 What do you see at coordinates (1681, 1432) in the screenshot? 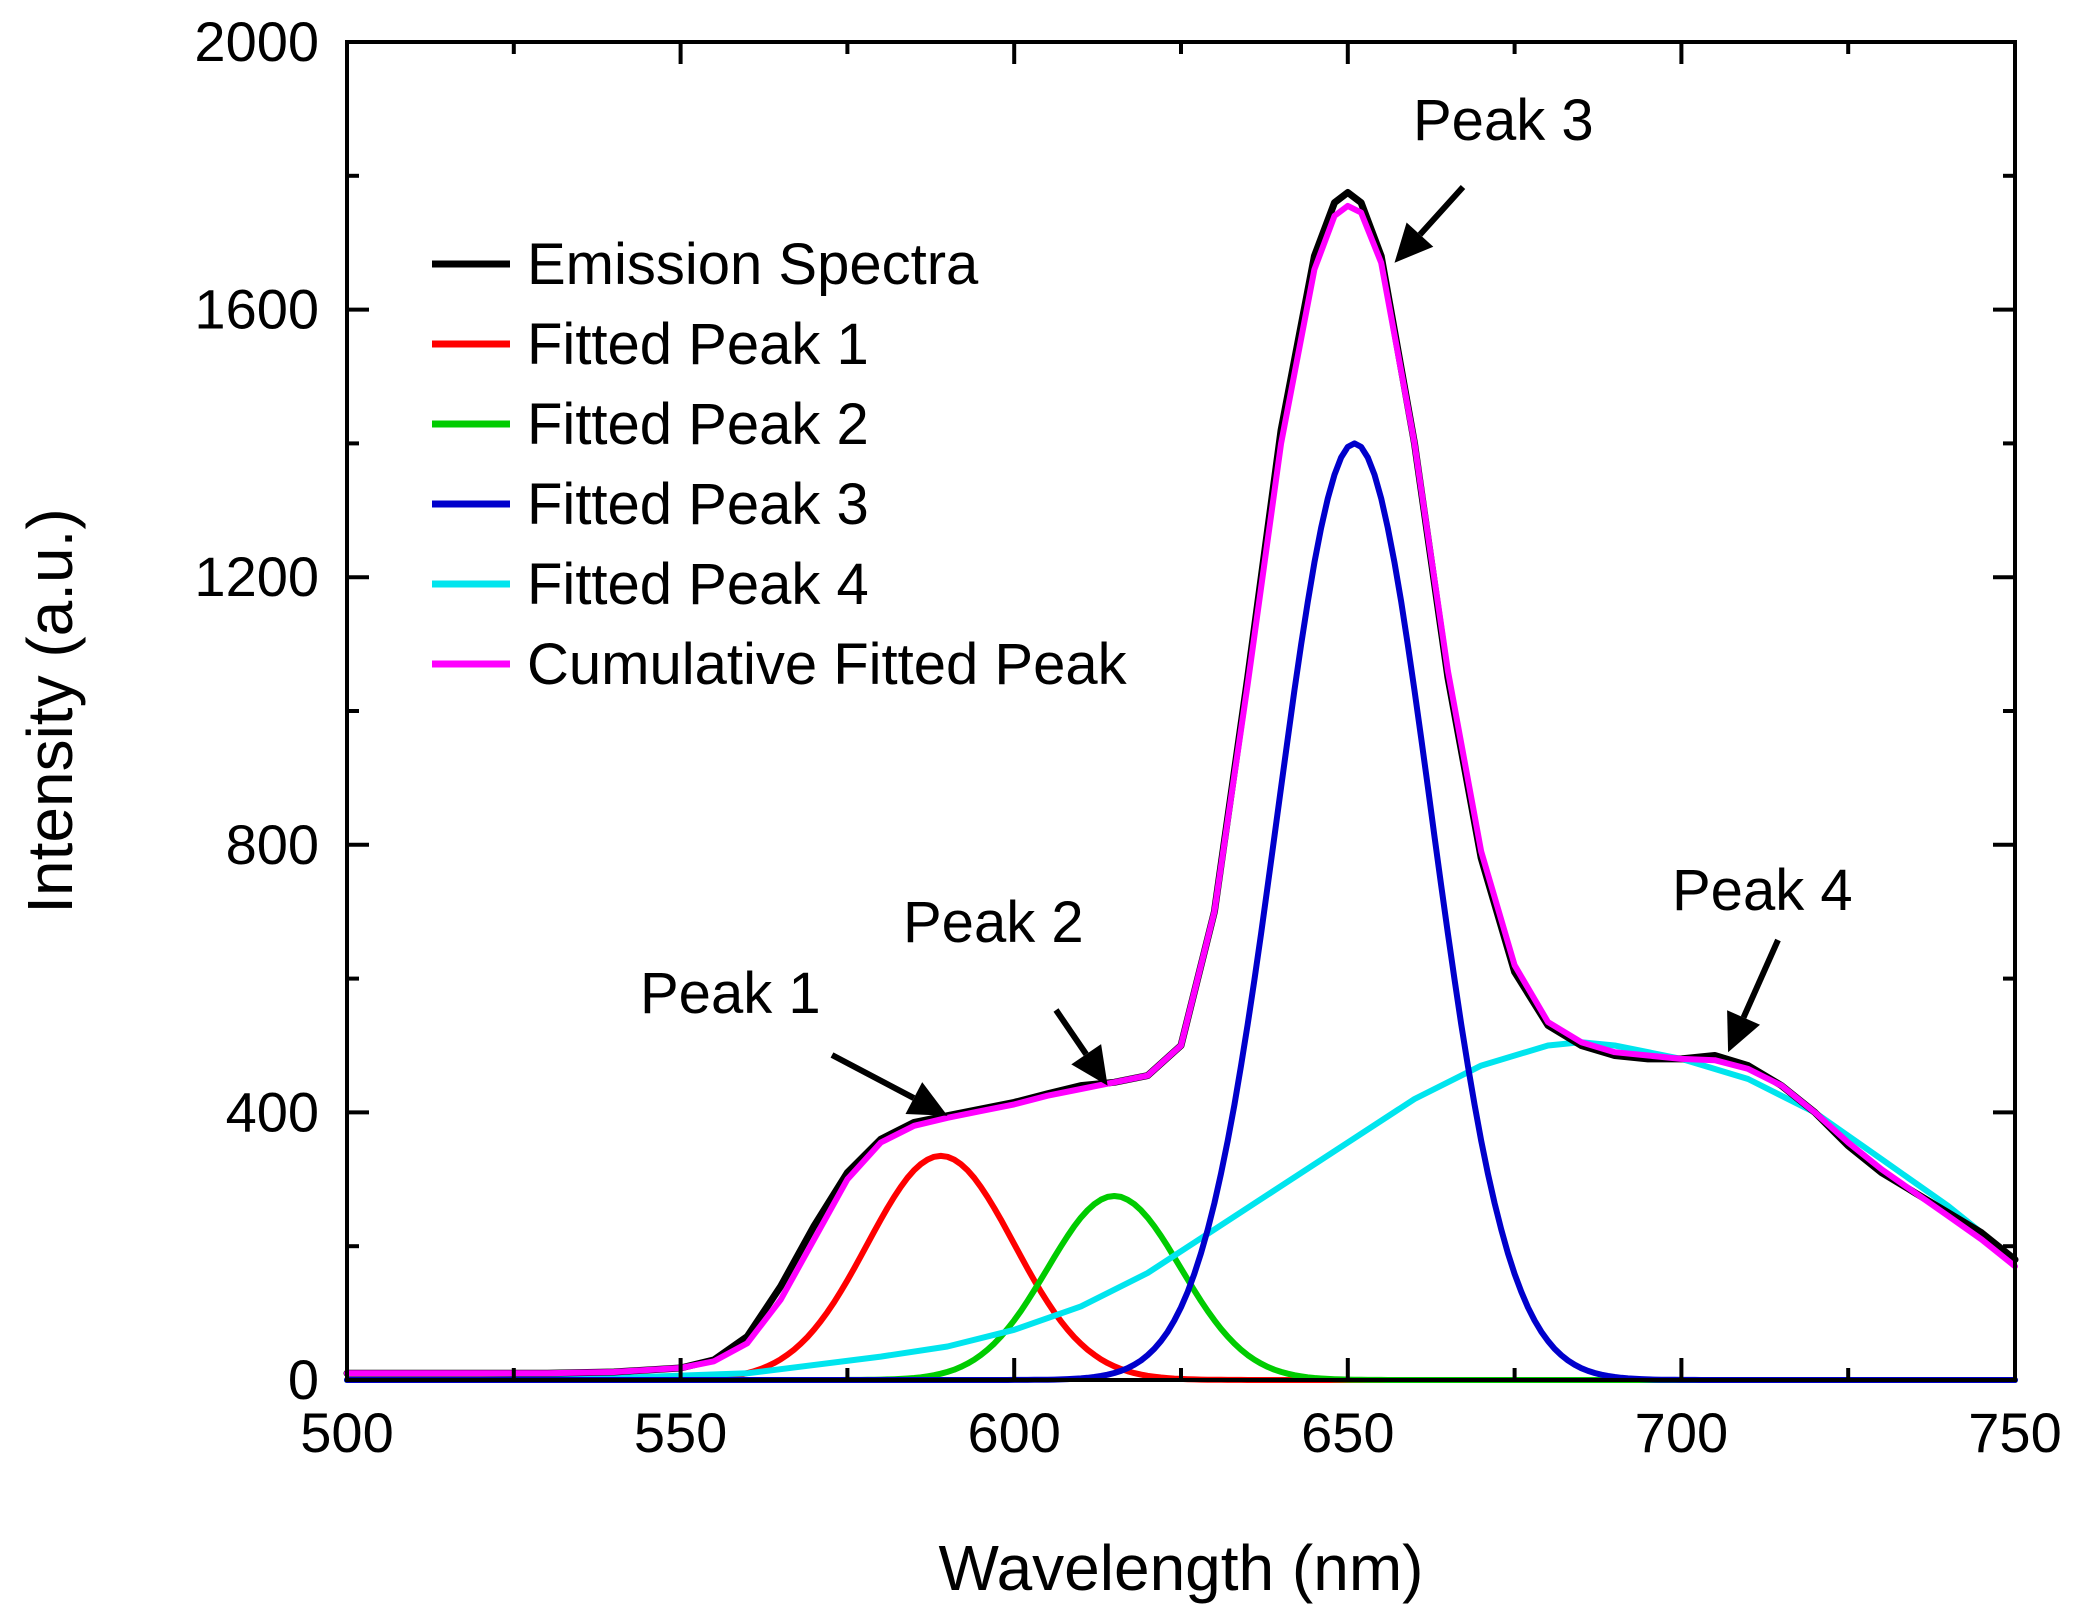
I see `x-tick-label: 700` at bounding box center [1681, 1432].